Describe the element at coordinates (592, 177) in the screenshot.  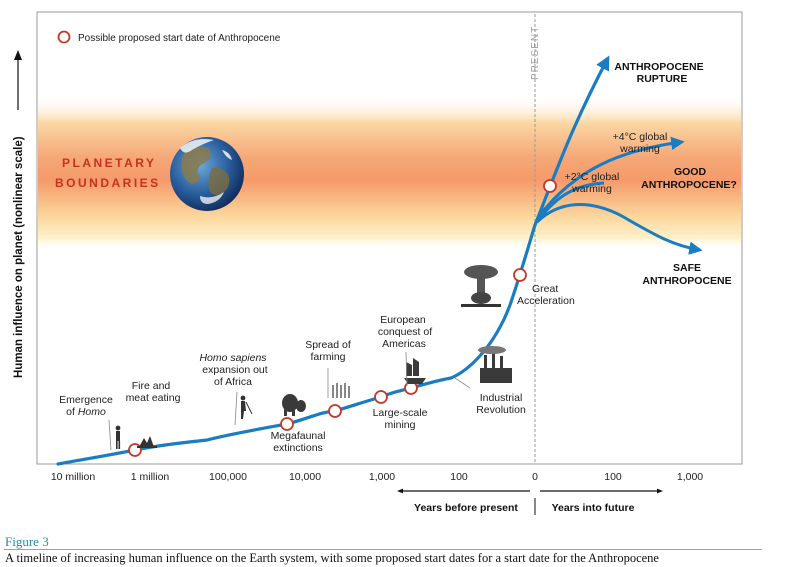
I see `label-plus2-line1: +2°C global` at that location.